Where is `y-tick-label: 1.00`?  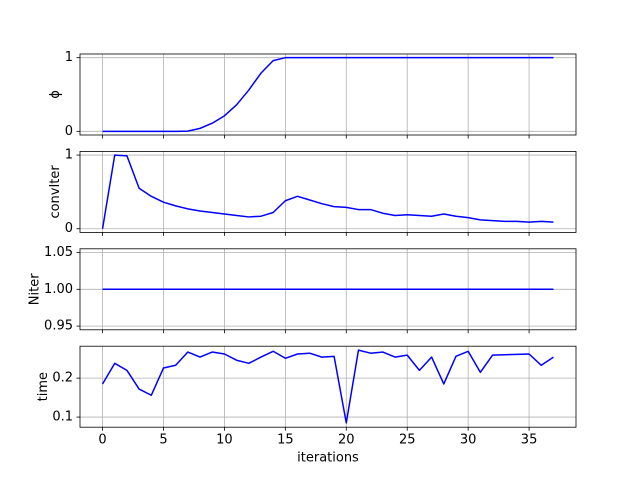
y-tick-label: 1.00 is located at coordinates (58, 289).